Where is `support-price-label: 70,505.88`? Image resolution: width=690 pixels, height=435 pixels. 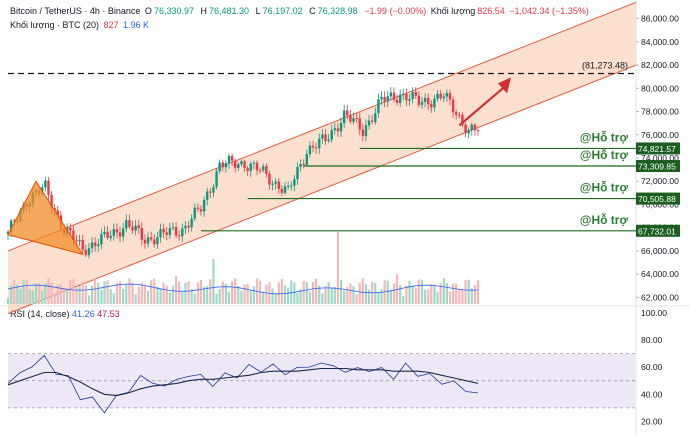
support-price-label: 70,505.88 is located at coordinates (657, 199).